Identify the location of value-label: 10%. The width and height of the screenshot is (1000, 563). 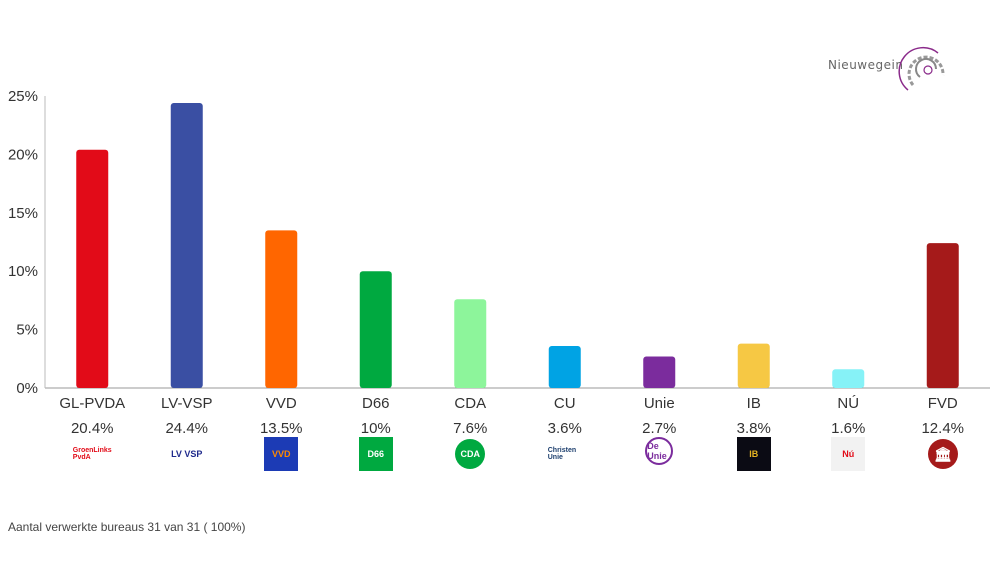
(376, 428).